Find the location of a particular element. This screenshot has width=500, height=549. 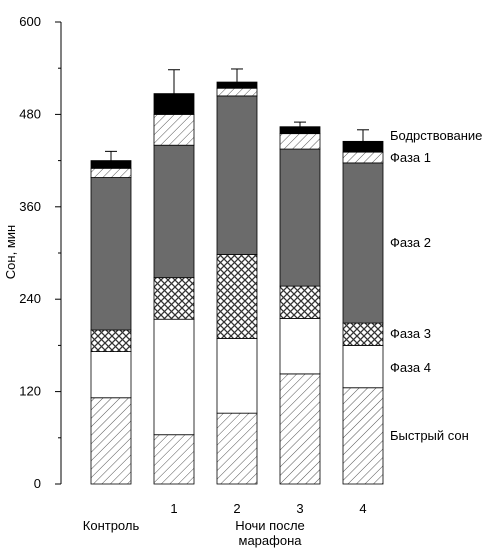

y-axis-label: Сон, мин is located at coordinates (10, 252).